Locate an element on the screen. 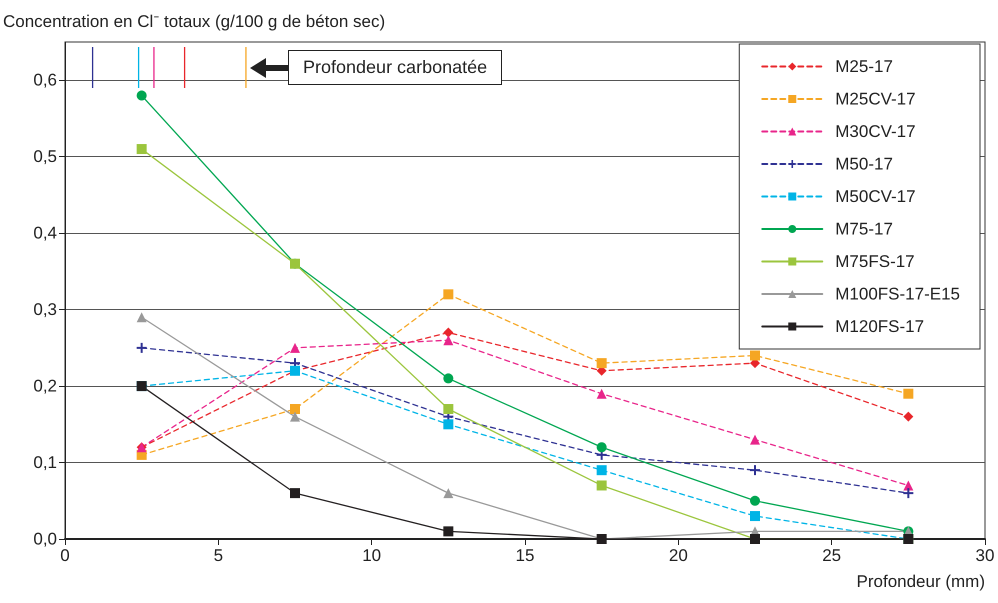  legend-label: M100FS-17-E15 is located at coordinates (897, 294).